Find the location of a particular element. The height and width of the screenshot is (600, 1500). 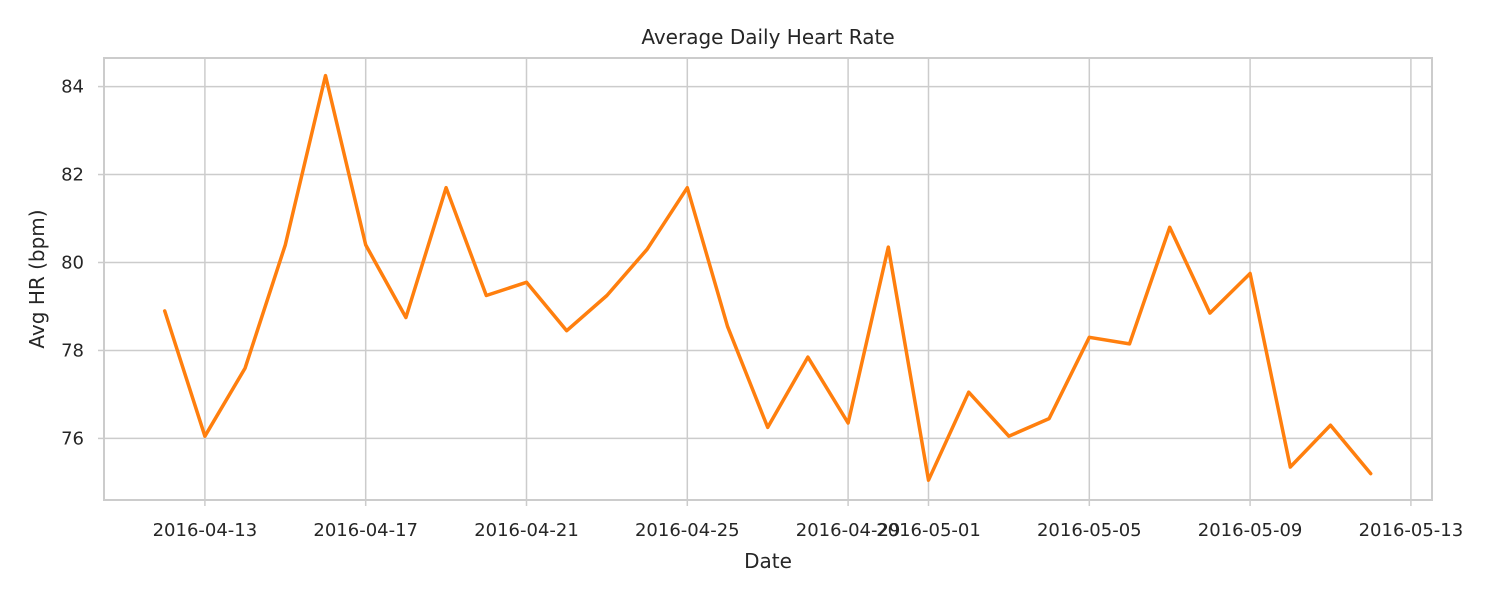

x-tick-label: 2016-05-05 is located at coordinates (1089, 530).